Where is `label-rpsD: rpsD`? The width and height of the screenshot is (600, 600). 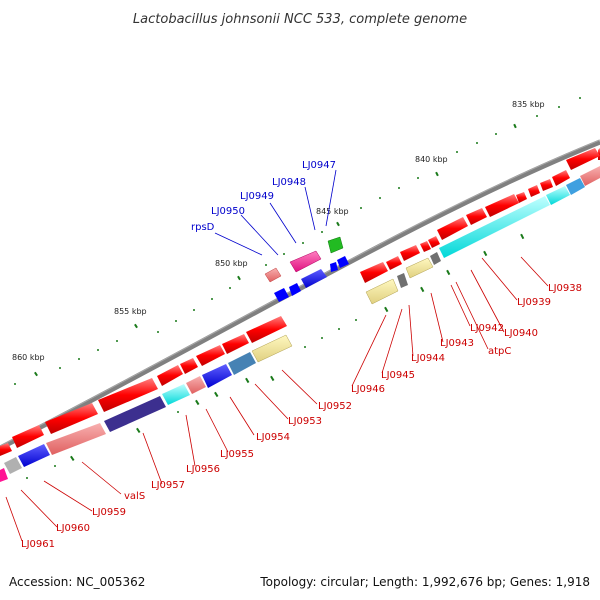 label-rpsD: rpsD is located at coordinates (203, 227).